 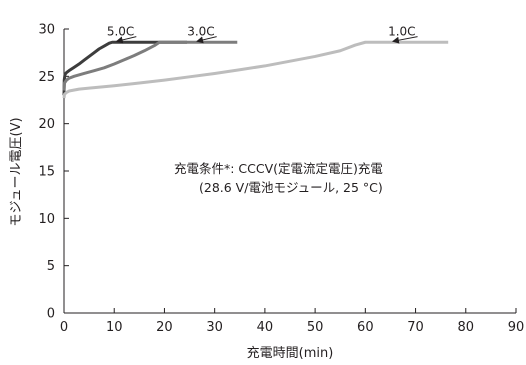 What do you see at coordinates (516, 327) in the screenshot?
I see `x-tick-label: 90` at bounding box center [516, 327].